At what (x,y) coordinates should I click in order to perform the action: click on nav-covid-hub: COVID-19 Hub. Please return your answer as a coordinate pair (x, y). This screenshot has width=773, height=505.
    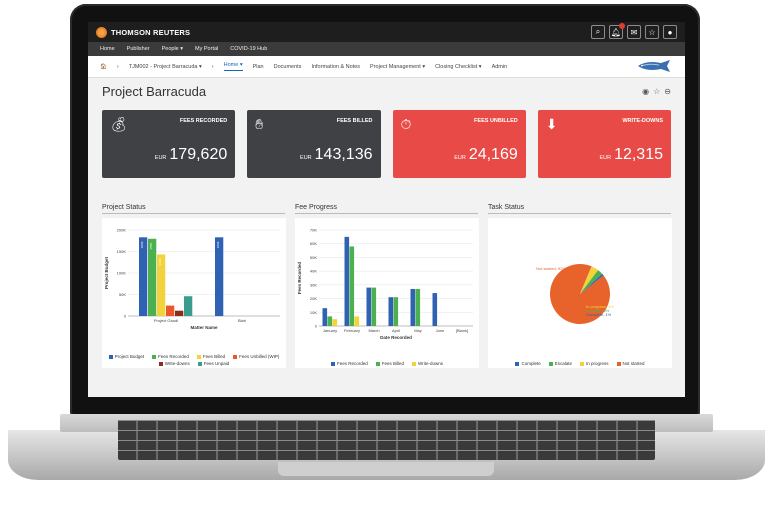
    Looking at the image, I should click on (249, 49).